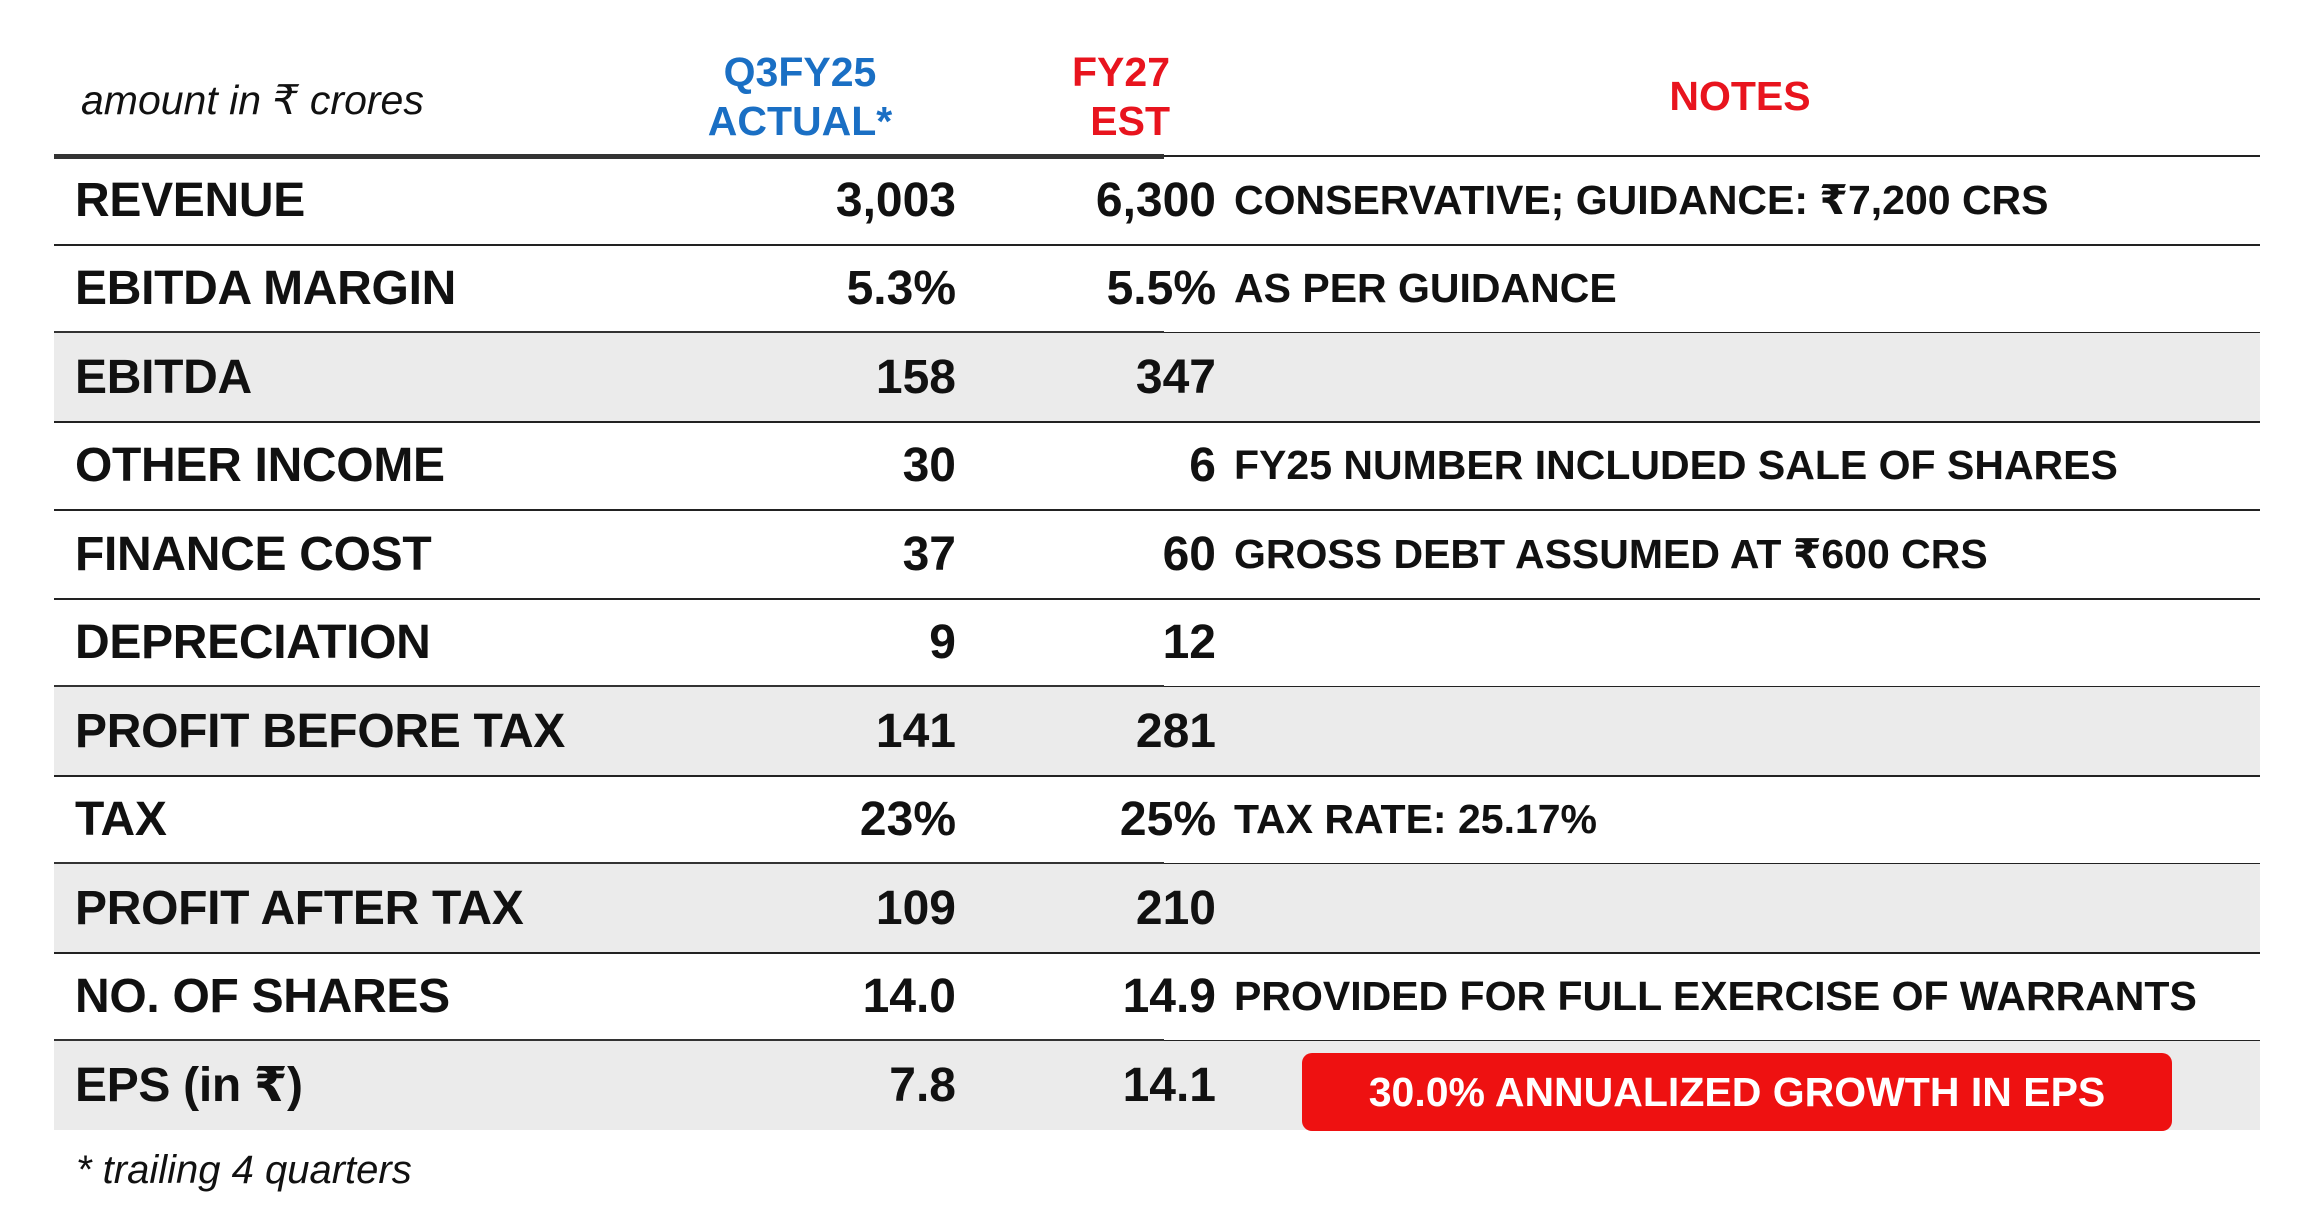 The width and height of the screenshot is (2304, 1232). What do you see at coordinates (299, 908) in the screenshot?
I see `row-label: PROFIT AFTER TAX` at bounding box center [299, 908].